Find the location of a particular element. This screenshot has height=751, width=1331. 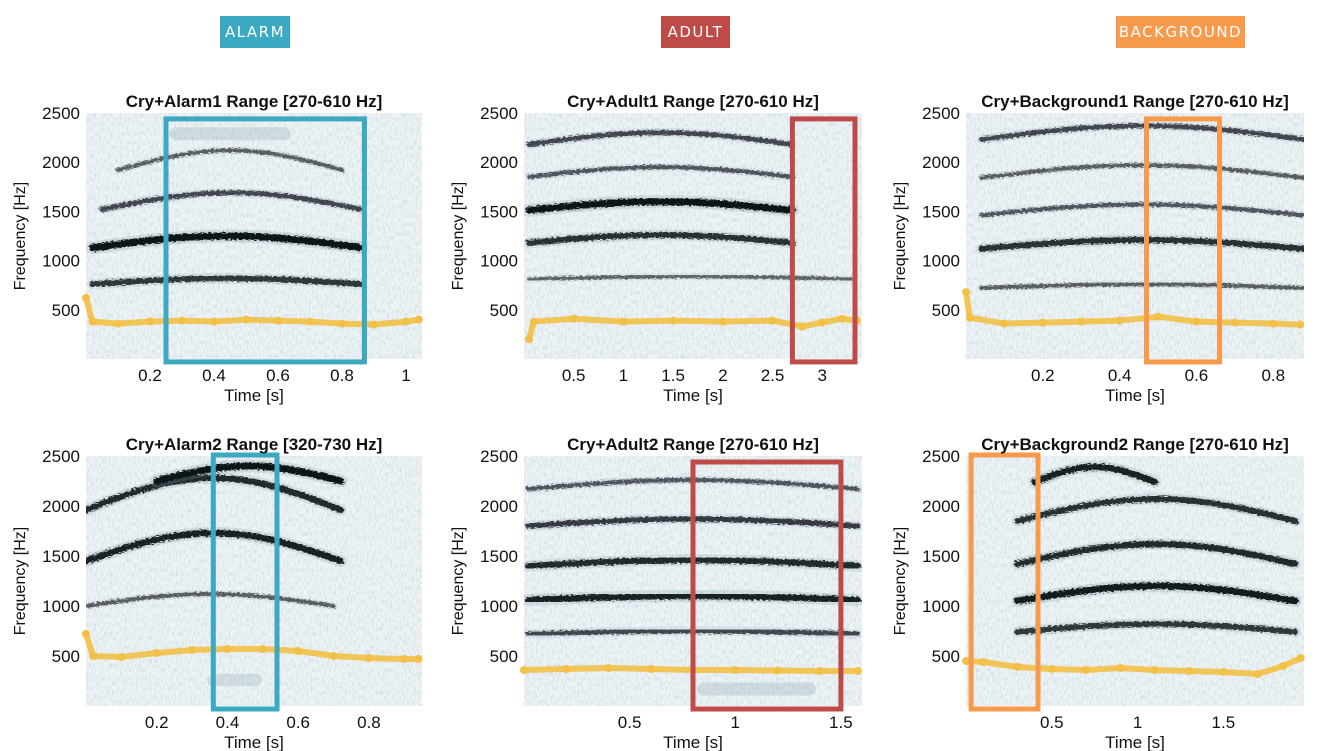

category-tag-adult: ADULT is located at coordinates (695, 32).